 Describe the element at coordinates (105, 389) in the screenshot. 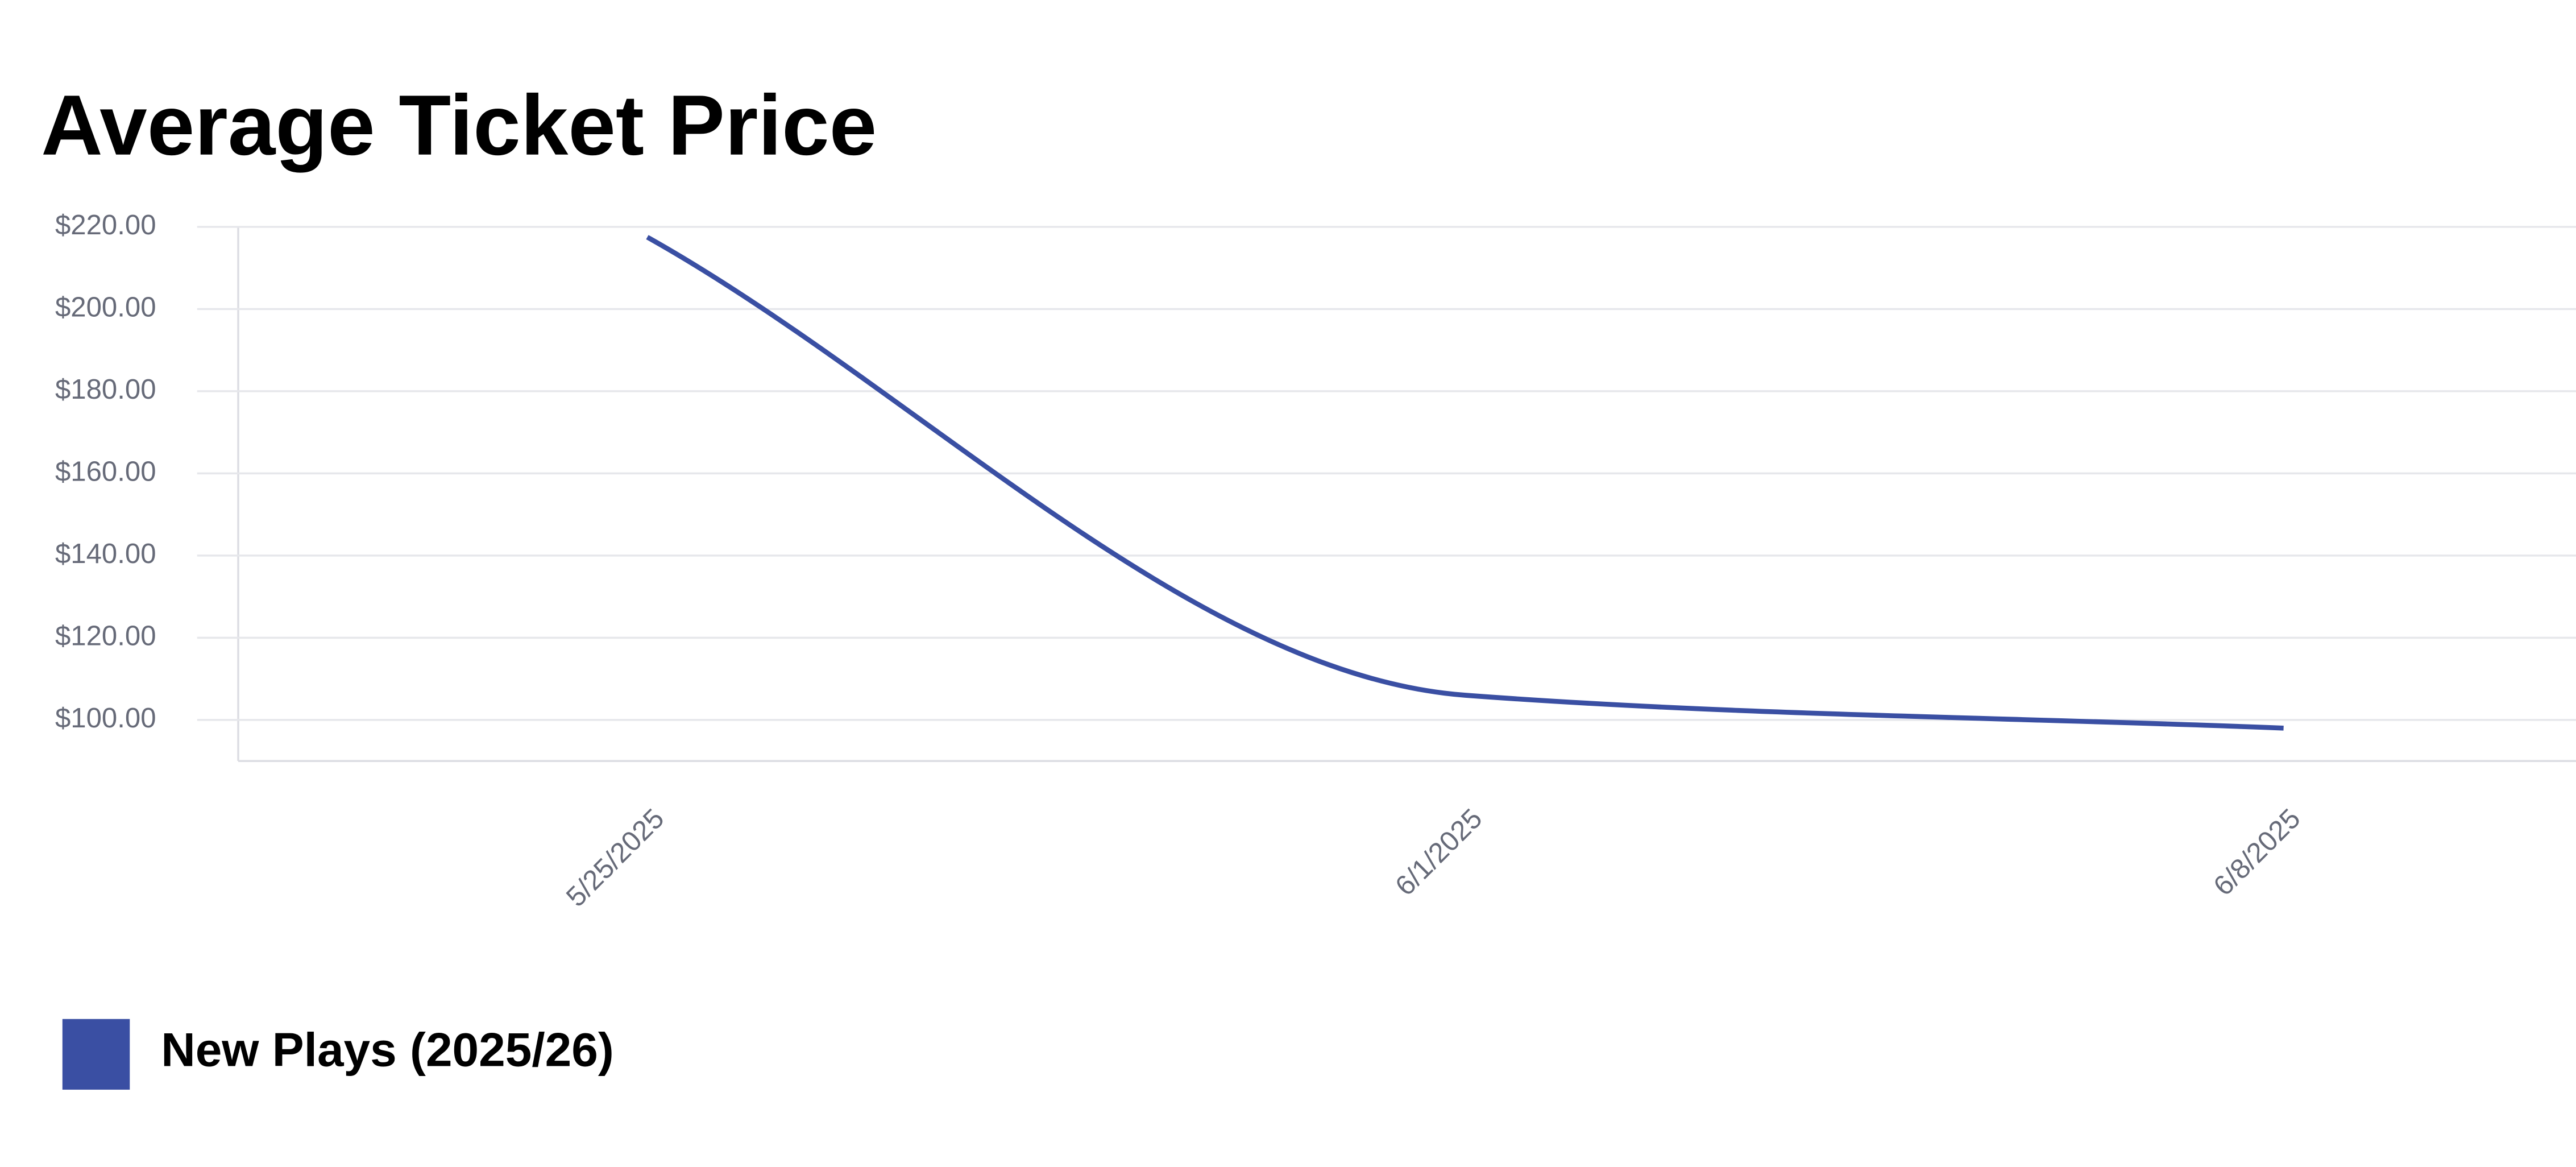

I see `y-tick-label: $180.00` at that location.